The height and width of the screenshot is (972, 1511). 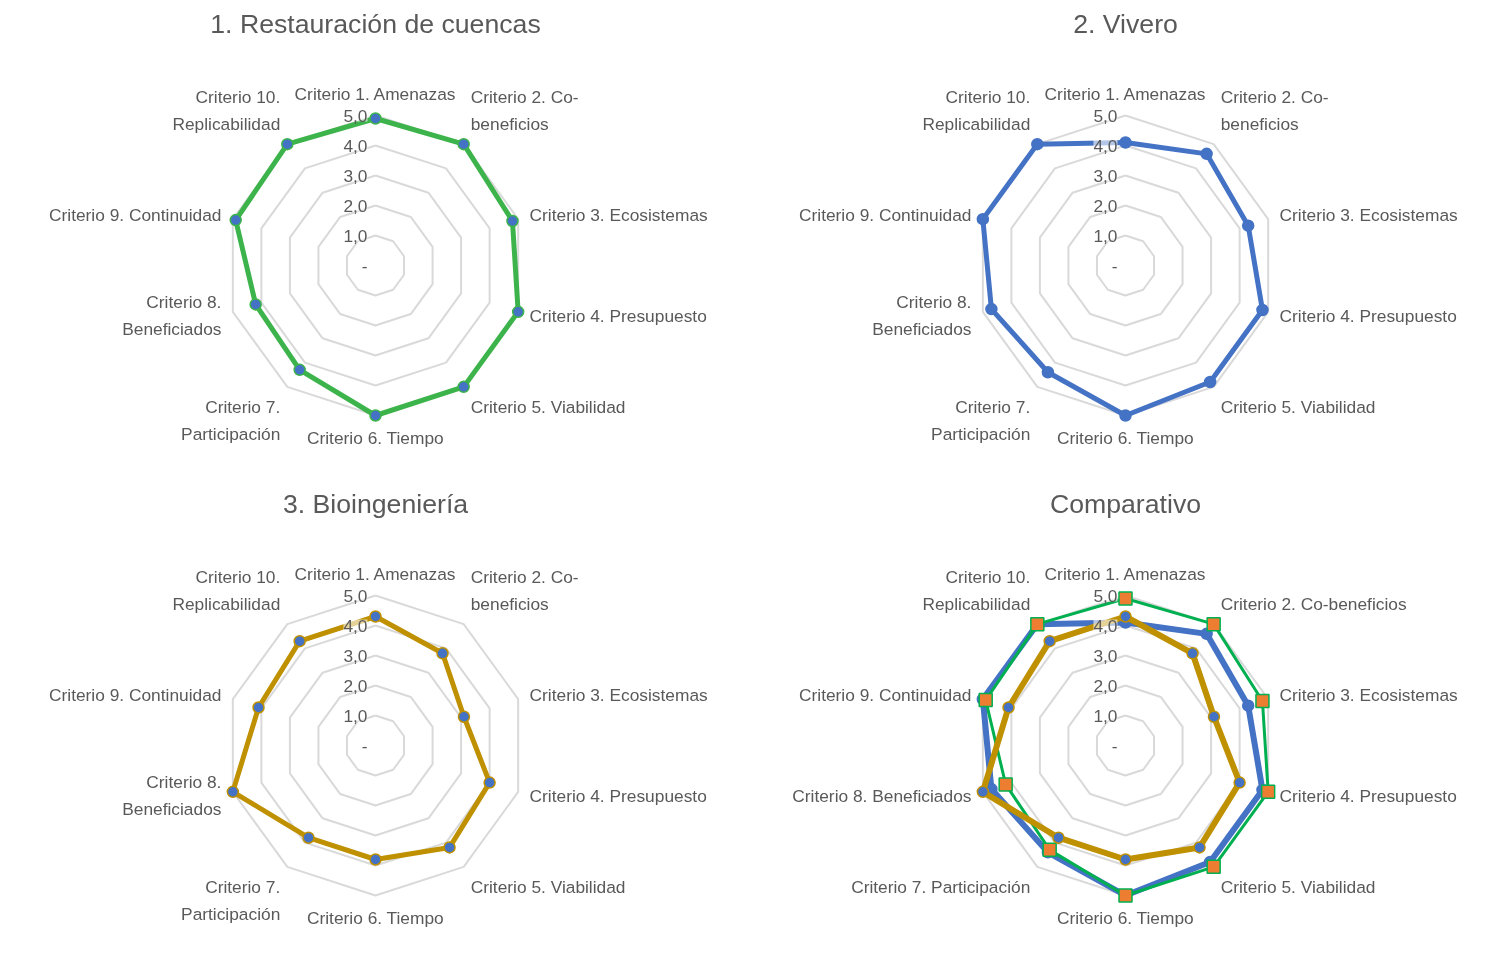 I want to click on chart-title: 2. Vivero, so click(x=1125, y=23).